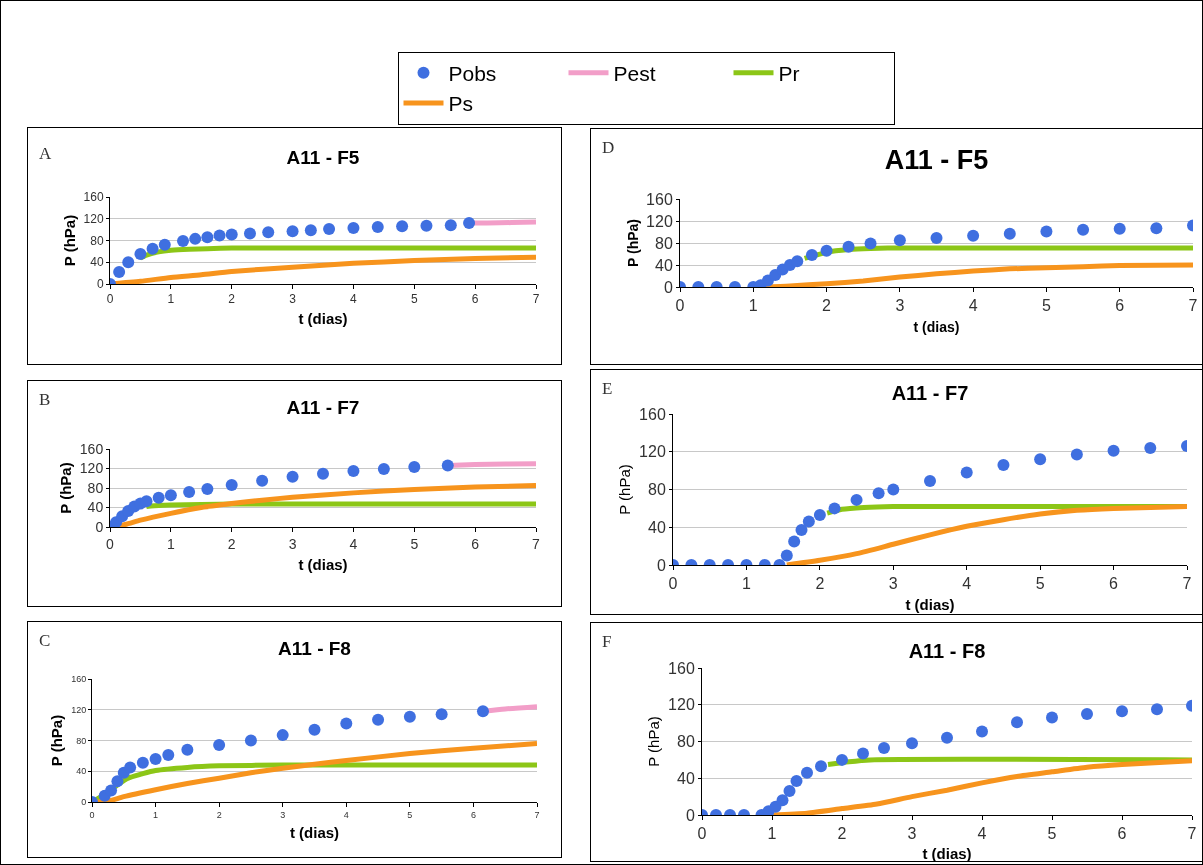 The width and height of the screenshot is (1203, 865). Describe the element at coordinates (45, 399) in the screenshot. I see `text: B` at that location.